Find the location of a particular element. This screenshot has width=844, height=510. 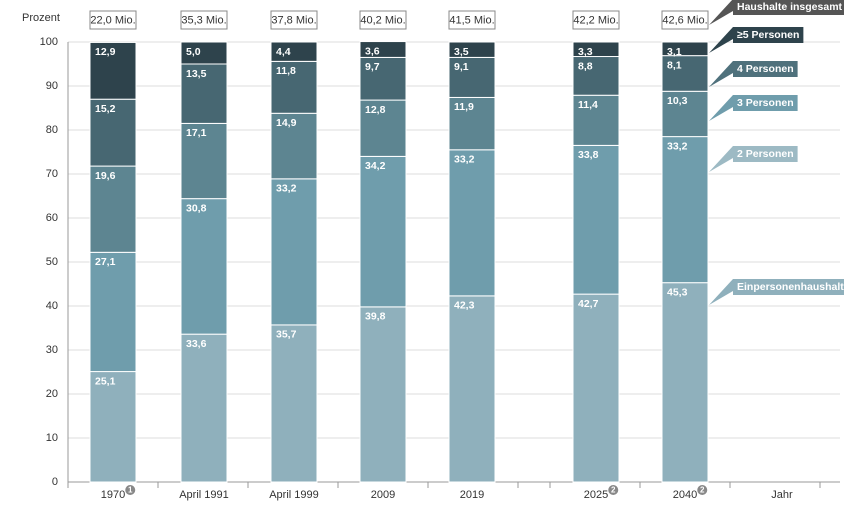

y-tick-label: 30 is located at coordinates (52, 350).